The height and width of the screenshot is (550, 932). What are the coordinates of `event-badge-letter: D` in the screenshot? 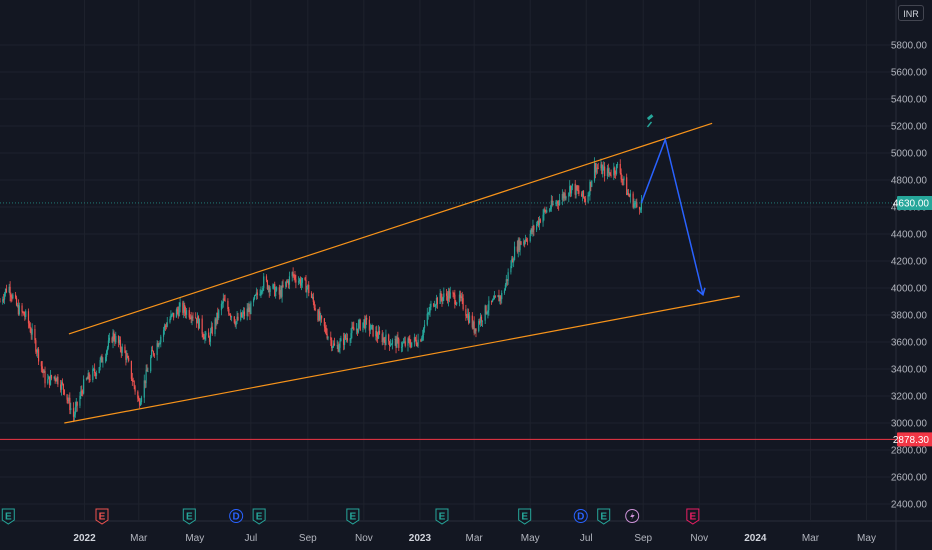 It's located at (236, 517).